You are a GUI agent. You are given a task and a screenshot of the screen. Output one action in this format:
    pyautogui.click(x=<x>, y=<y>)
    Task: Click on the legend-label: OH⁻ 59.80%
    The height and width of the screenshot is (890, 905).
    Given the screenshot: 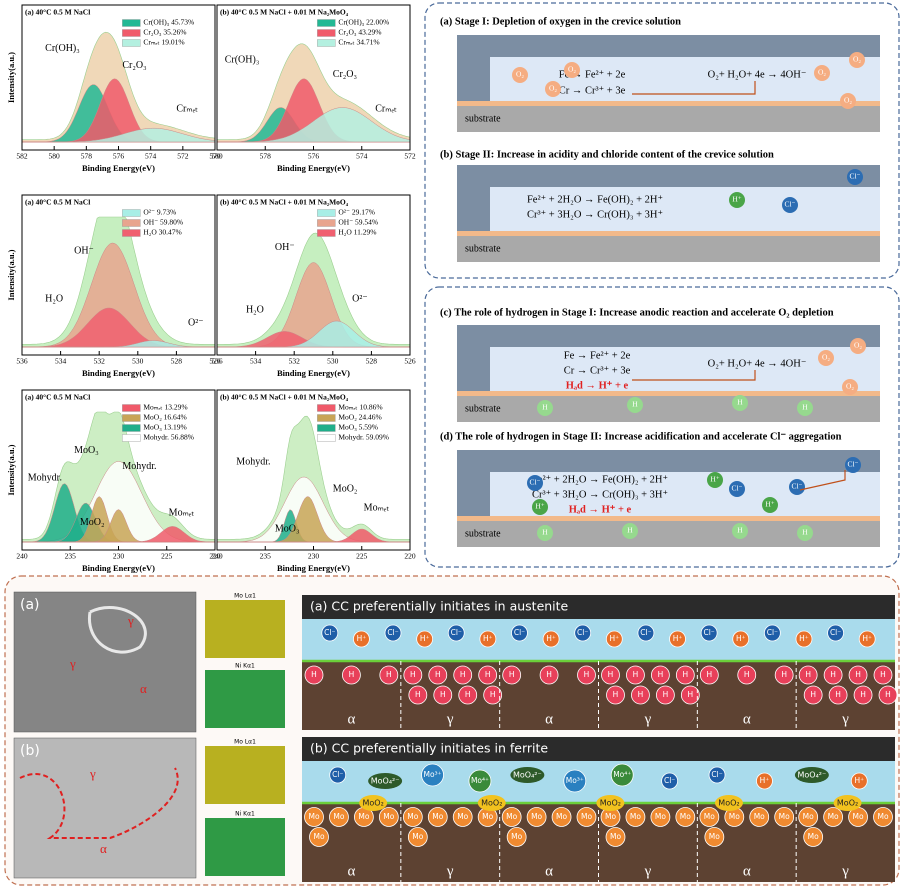 What is the action you would take?
    pyautogui.click(x=163, y=222)
    